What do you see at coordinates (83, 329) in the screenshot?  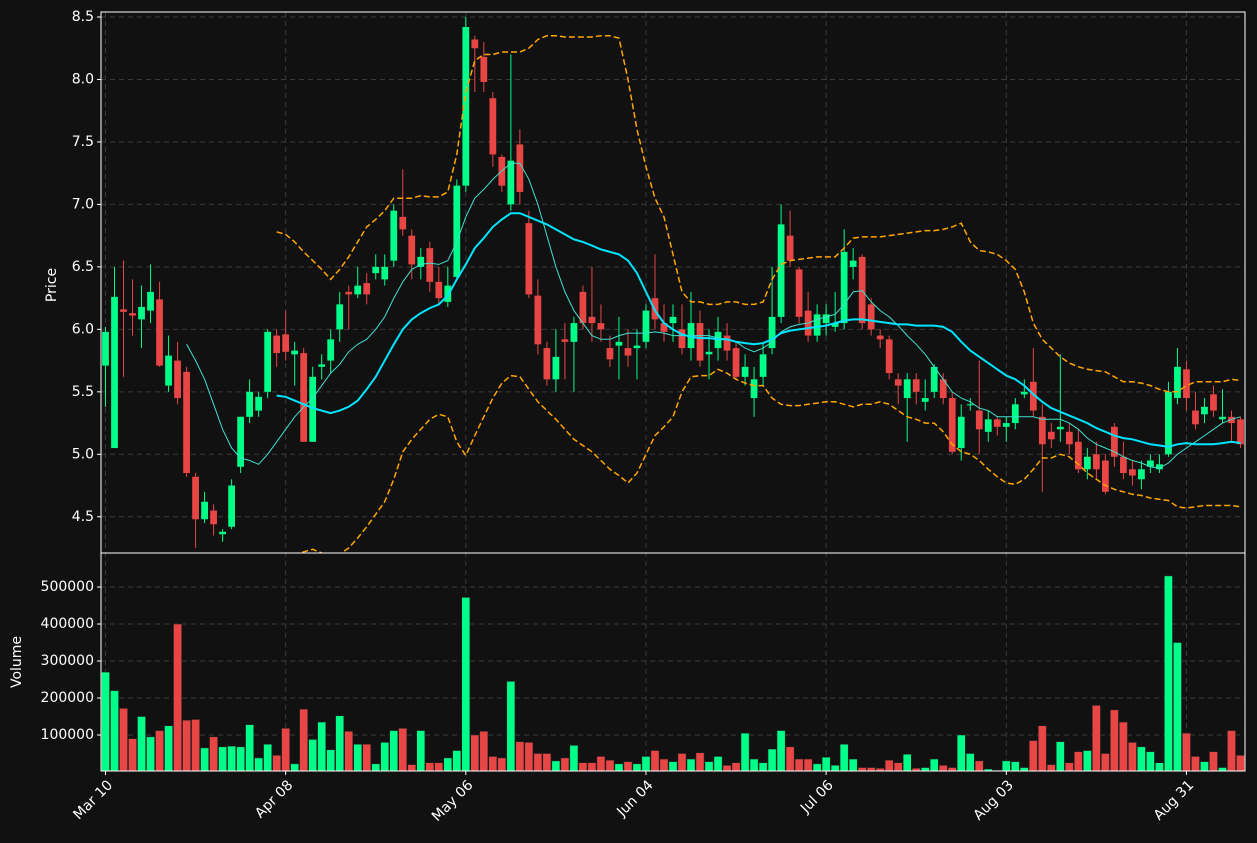 I see `y-tick-label: 6.0` at bounding box center [83, 329].